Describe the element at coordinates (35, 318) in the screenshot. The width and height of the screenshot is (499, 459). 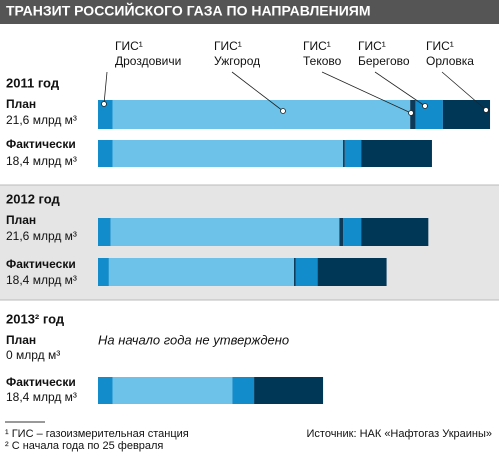
I see `group-year: 2013² год` at that location.